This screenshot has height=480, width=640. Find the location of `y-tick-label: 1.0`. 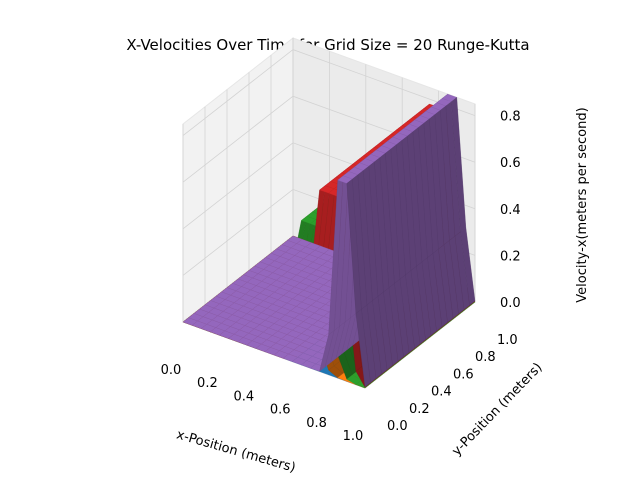

y-tick-label: 1.0 is located at coordinates (507, 340).